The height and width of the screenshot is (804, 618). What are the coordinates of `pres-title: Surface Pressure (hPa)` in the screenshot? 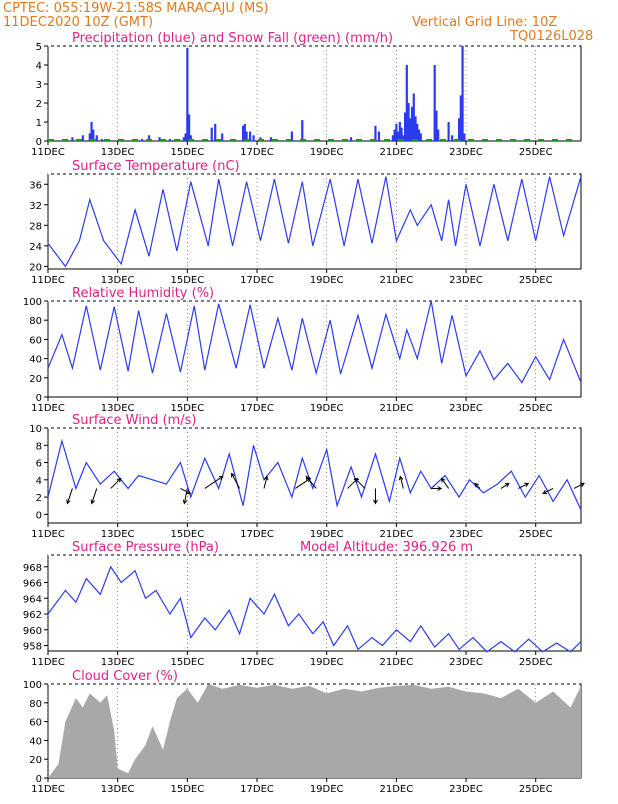 It's located at (145, 547).